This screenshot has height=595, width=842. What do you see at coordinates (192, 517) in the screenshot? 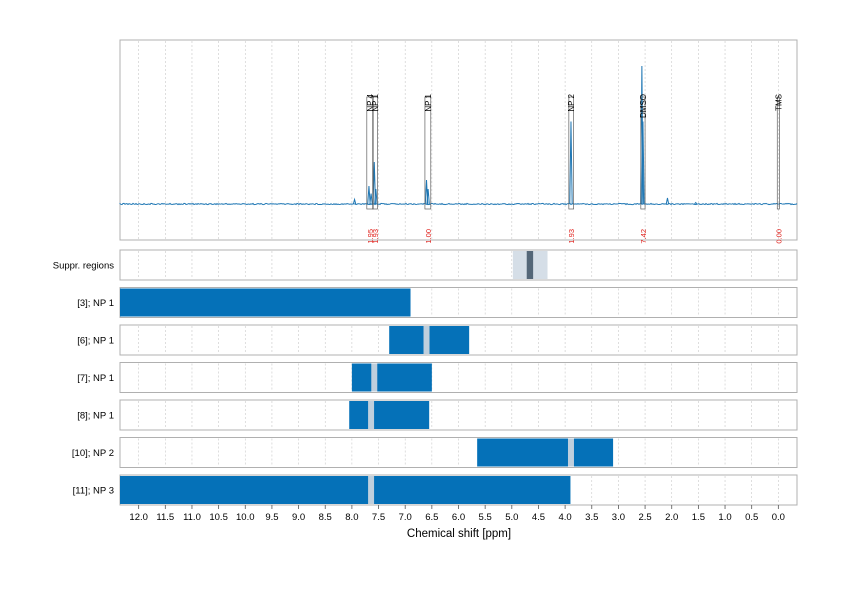
I see `x-tick-label: 11.0` at bounding box center [192, 517].